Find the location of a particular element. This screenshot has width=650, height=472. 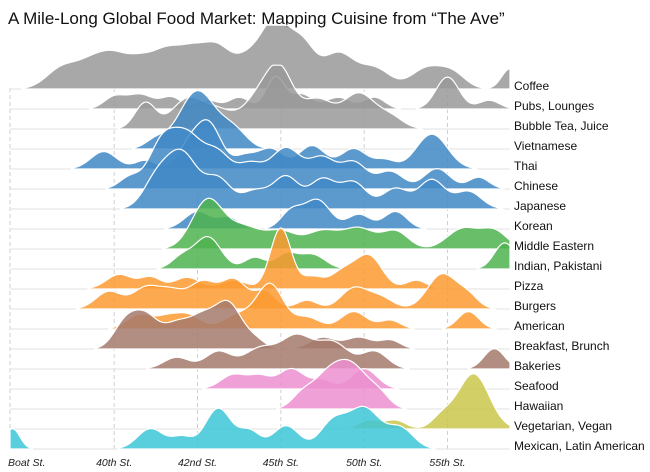

ridge-japanese is located at coordinates (312, 179).